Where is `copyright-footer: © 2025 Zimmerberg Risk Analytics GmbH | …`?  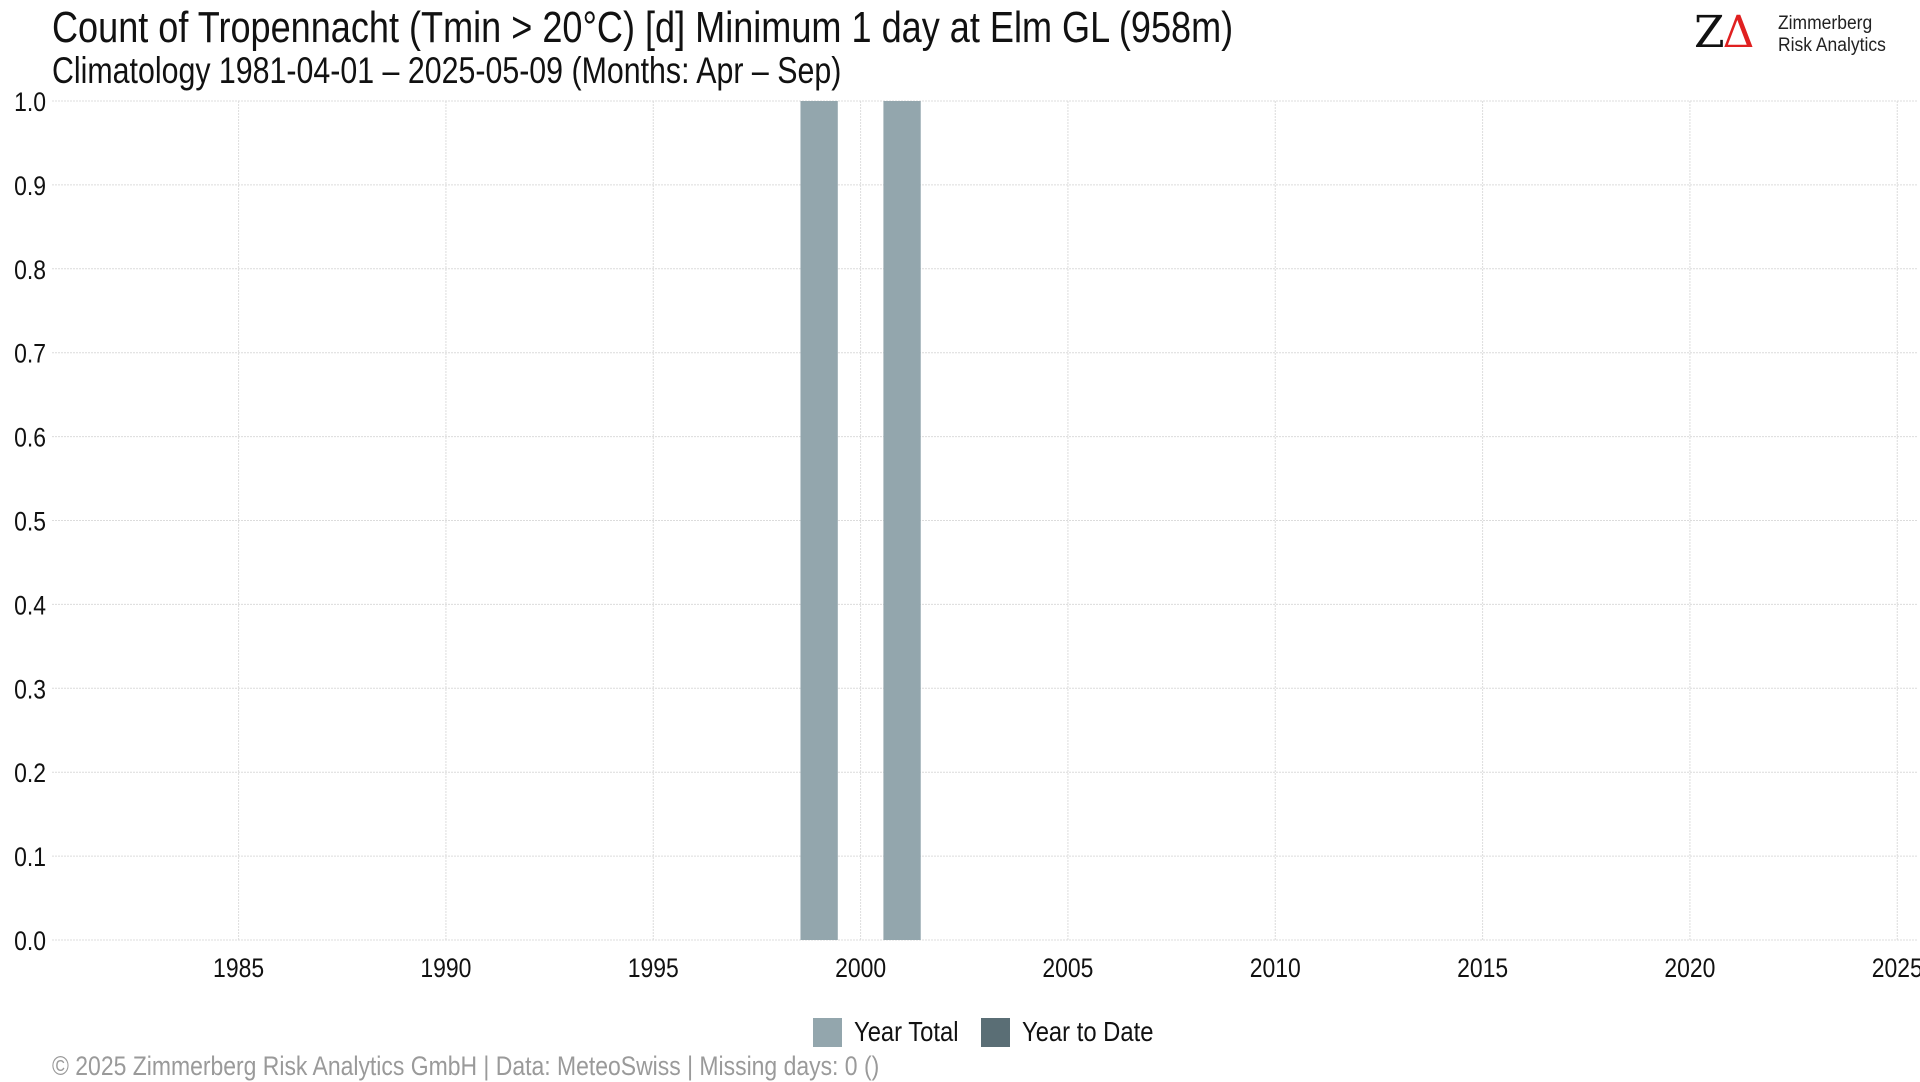
copyright-footer: © 2025 Zimmerberg Risk Analytics GmbH | … is located at coordinates (466, 1066).